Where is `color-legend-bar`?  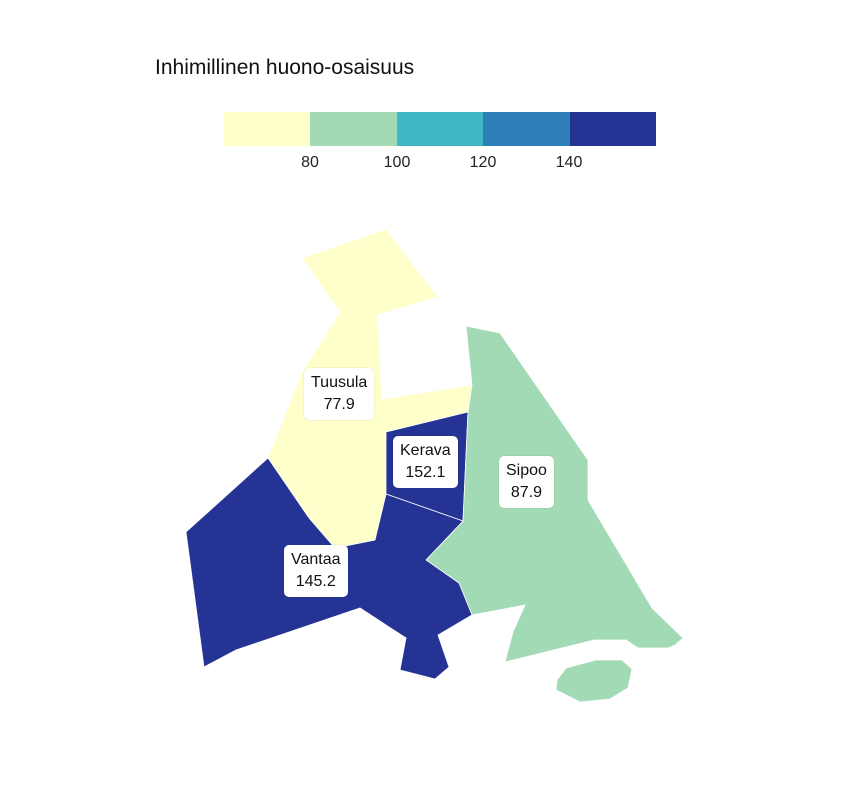
color-legend-bar is located at coordinates (440, 129).